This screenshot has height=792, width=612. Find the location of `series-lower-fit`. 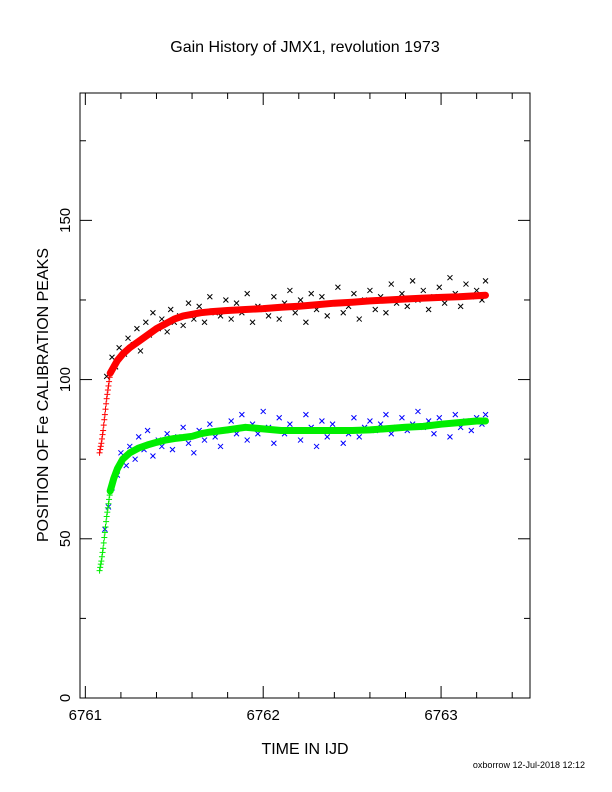

series-lower-fit is located at coordinates (292, 495).